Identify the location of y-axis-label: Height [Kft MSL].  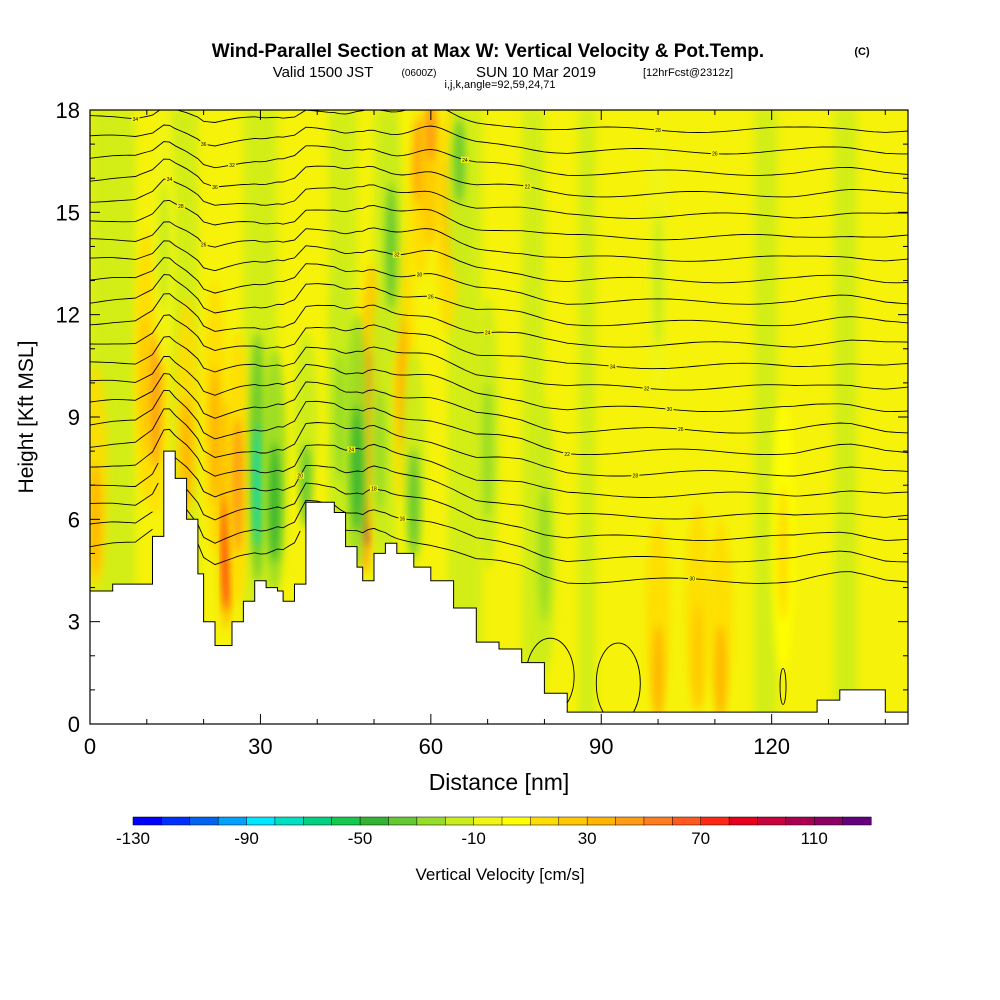
(26, 417).